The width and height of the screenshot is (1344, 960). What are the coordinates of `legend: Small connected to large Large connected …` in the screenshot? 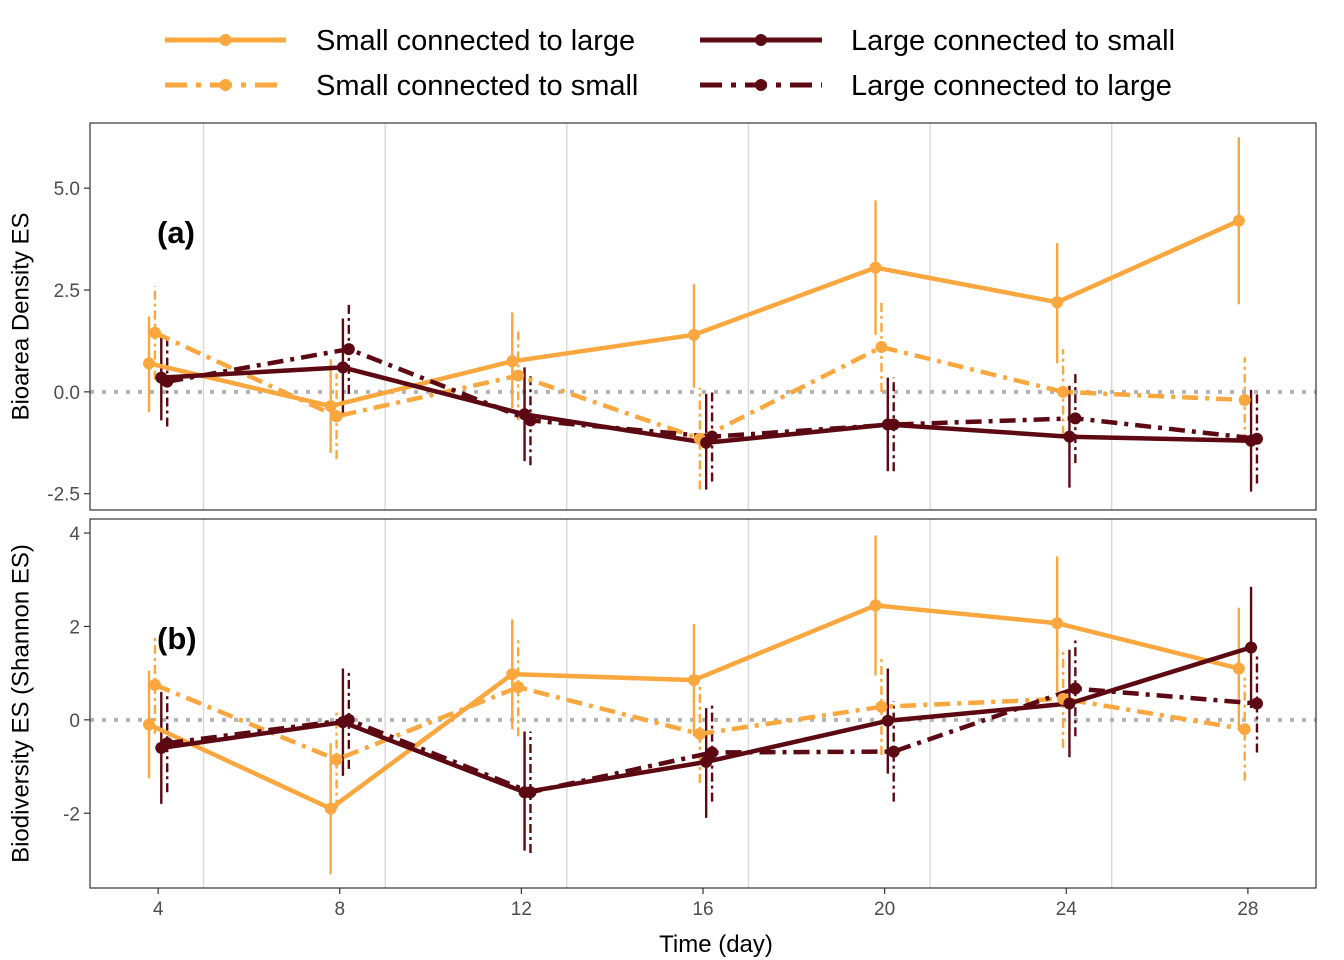 It's located at (670, 63).